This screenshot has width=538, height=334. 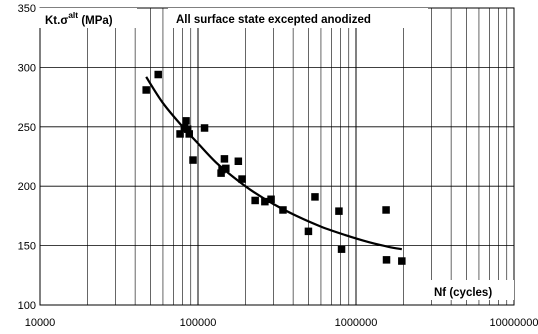 What do you see at coordinates (356, 323) in the screenshot?
I see `x-tick-label: 1000000` at bounding box center [356, 323].